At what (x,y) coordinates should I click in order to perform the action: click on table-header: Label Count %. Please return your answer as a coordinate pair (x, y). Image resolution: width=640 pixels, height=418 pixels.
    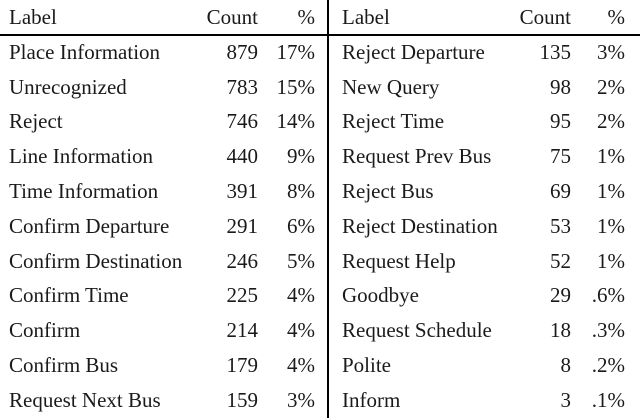
    Looking at the image, I should click on (484, 18).